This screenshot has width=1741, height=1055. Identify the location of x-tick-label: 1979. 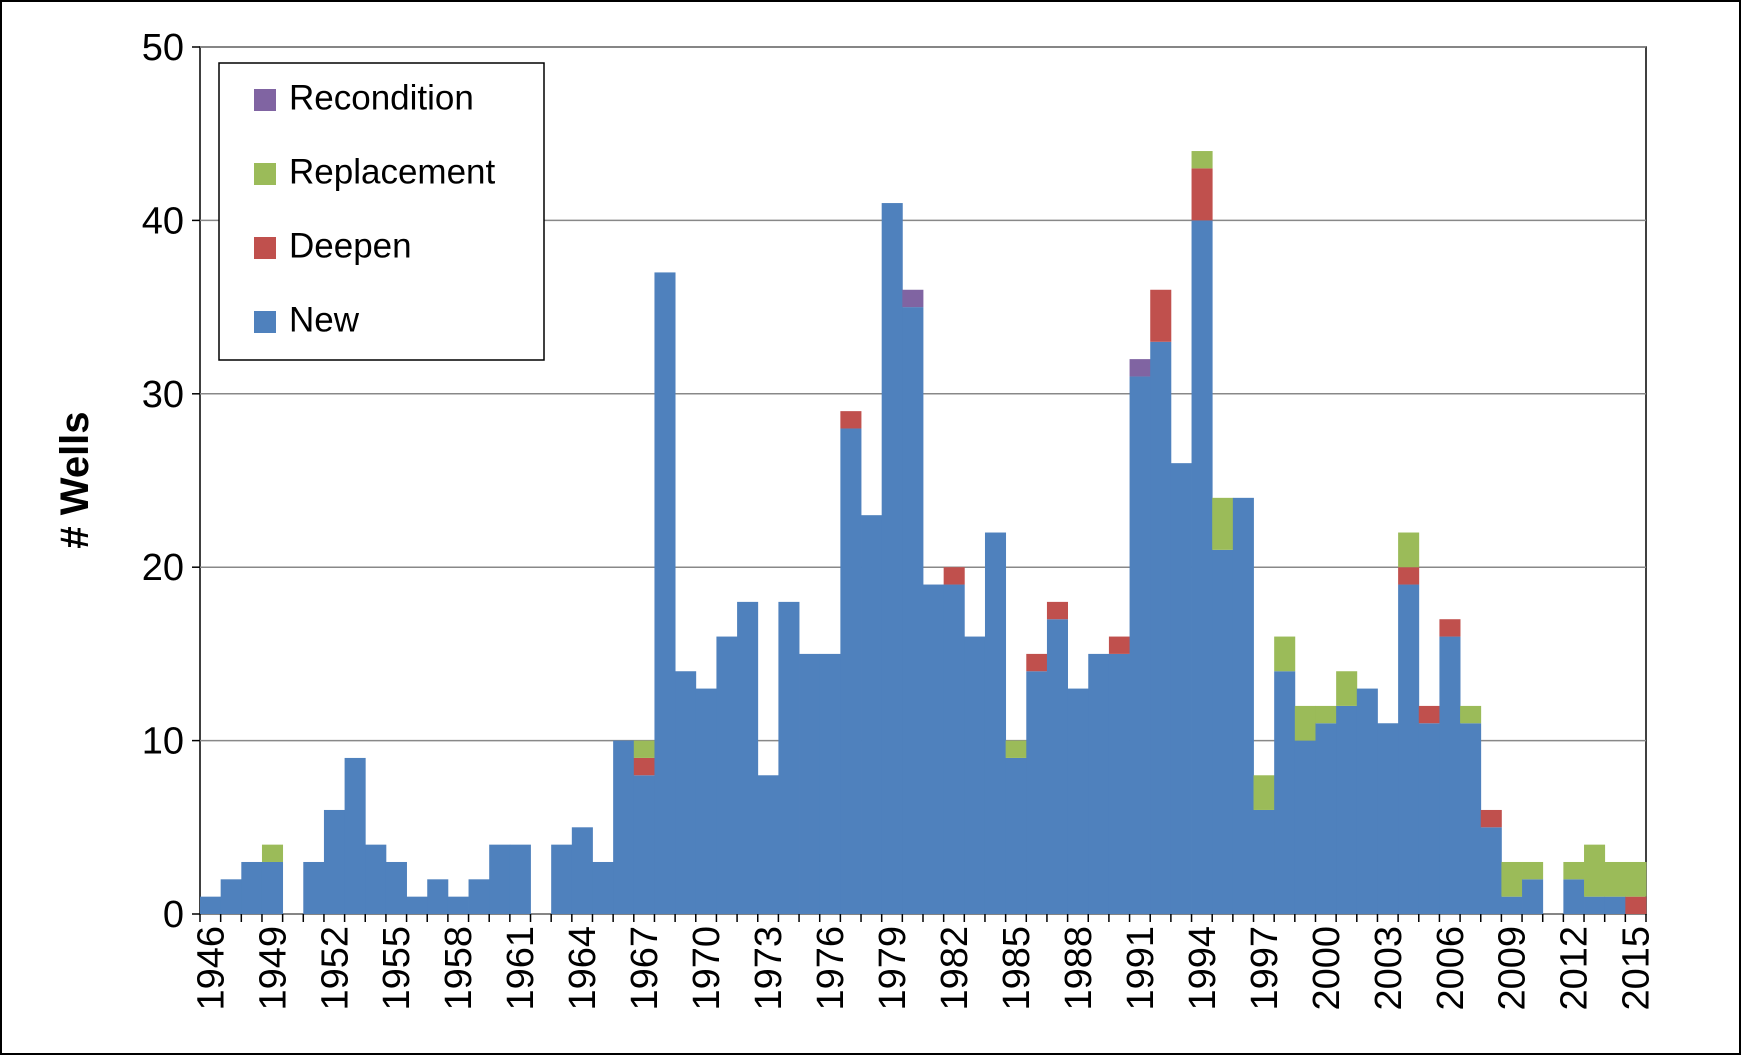
(893, 968).